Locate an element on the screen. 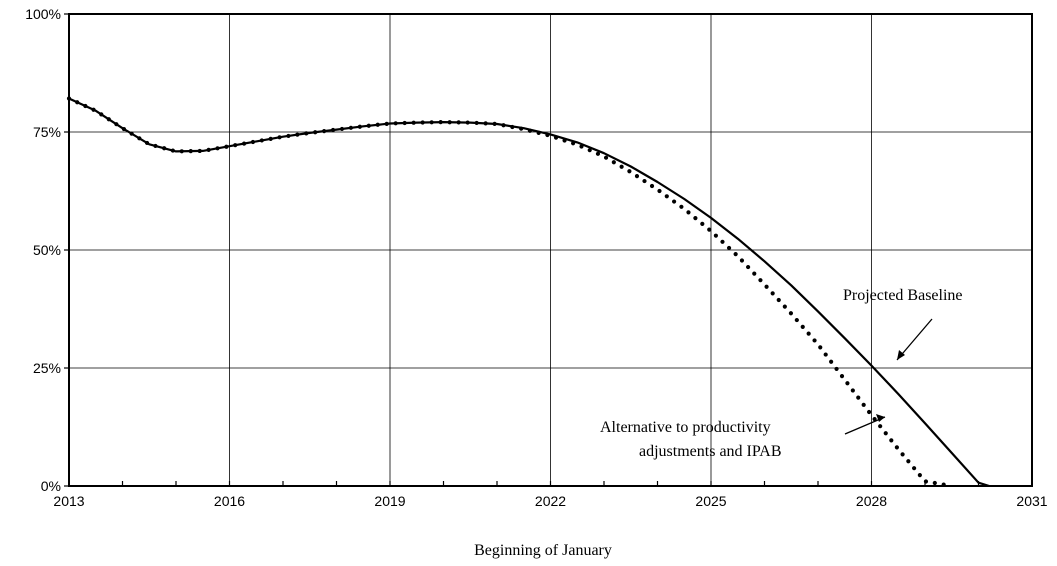 The image size is (1057, 566). y-tick-label: 75% is located at coordinates (47, 132).